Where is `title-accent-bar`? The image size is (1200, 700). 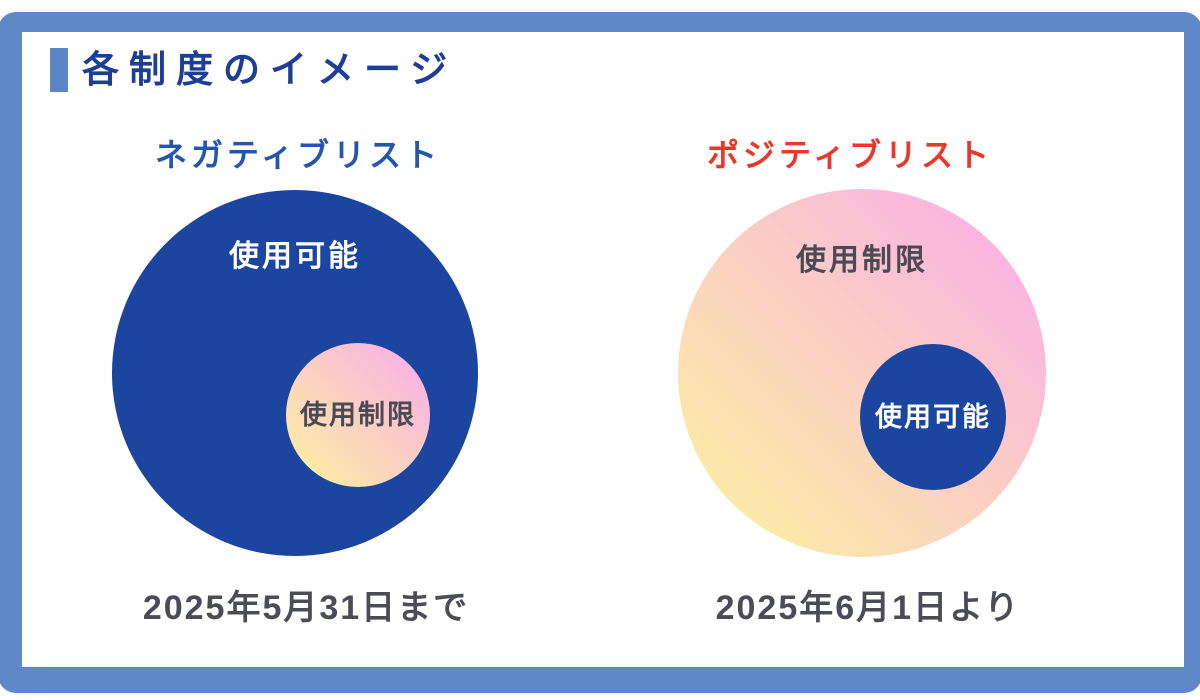 title-accent-bar is located at coordinates (59, 70).